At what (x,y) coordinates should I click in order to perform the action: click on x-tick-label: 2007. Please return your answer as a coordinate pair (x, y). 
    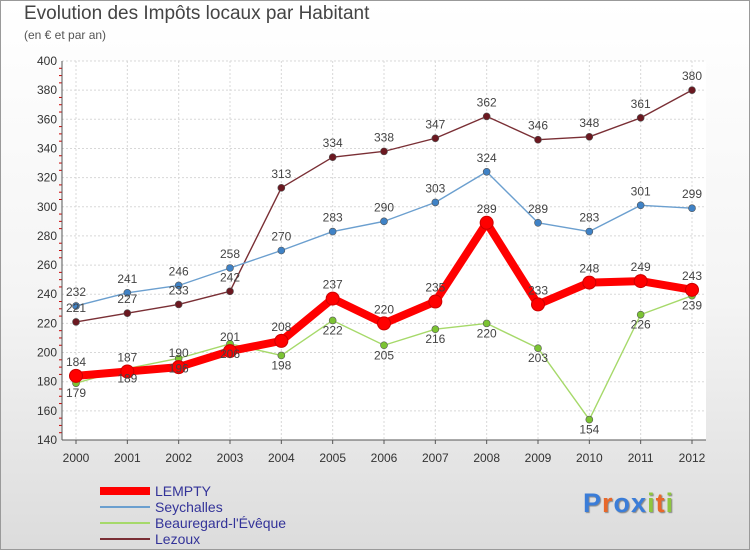
    Looking at the image, I should click on (435, 458).